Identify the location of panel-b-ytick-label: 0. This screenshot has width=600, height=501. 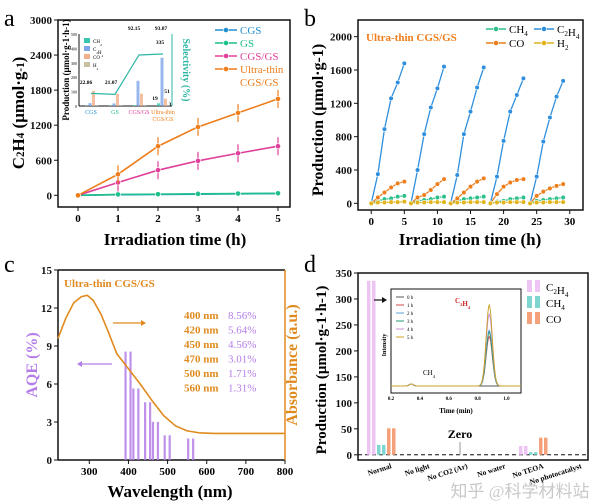
(350, 204).